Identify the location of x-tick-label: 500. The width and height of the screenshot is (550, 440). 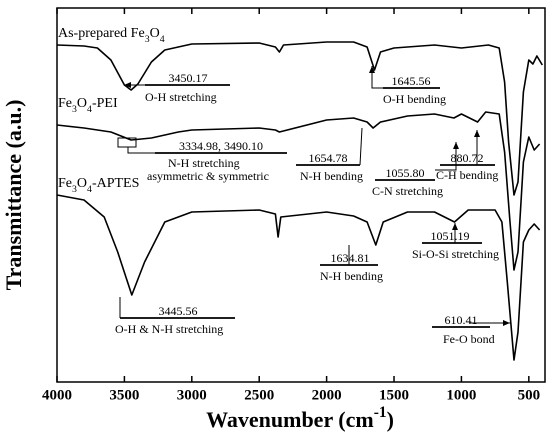
(529, 395).